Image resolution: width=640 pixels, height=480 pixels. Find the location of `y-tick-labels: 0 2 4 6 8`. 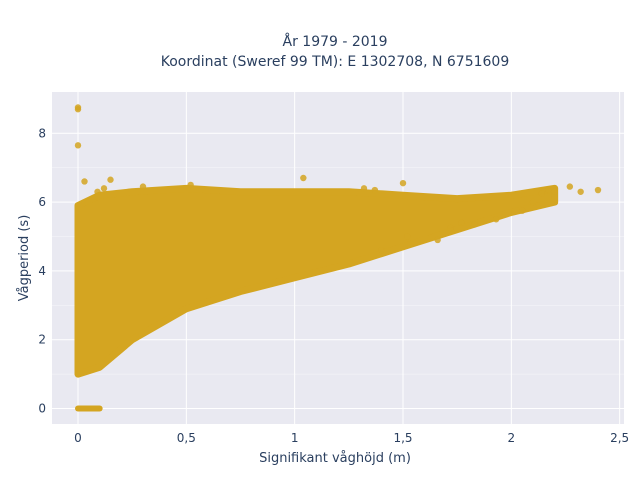

y-tick-labels: 0 2 4 6 8 is located at coordinates (42, 270).